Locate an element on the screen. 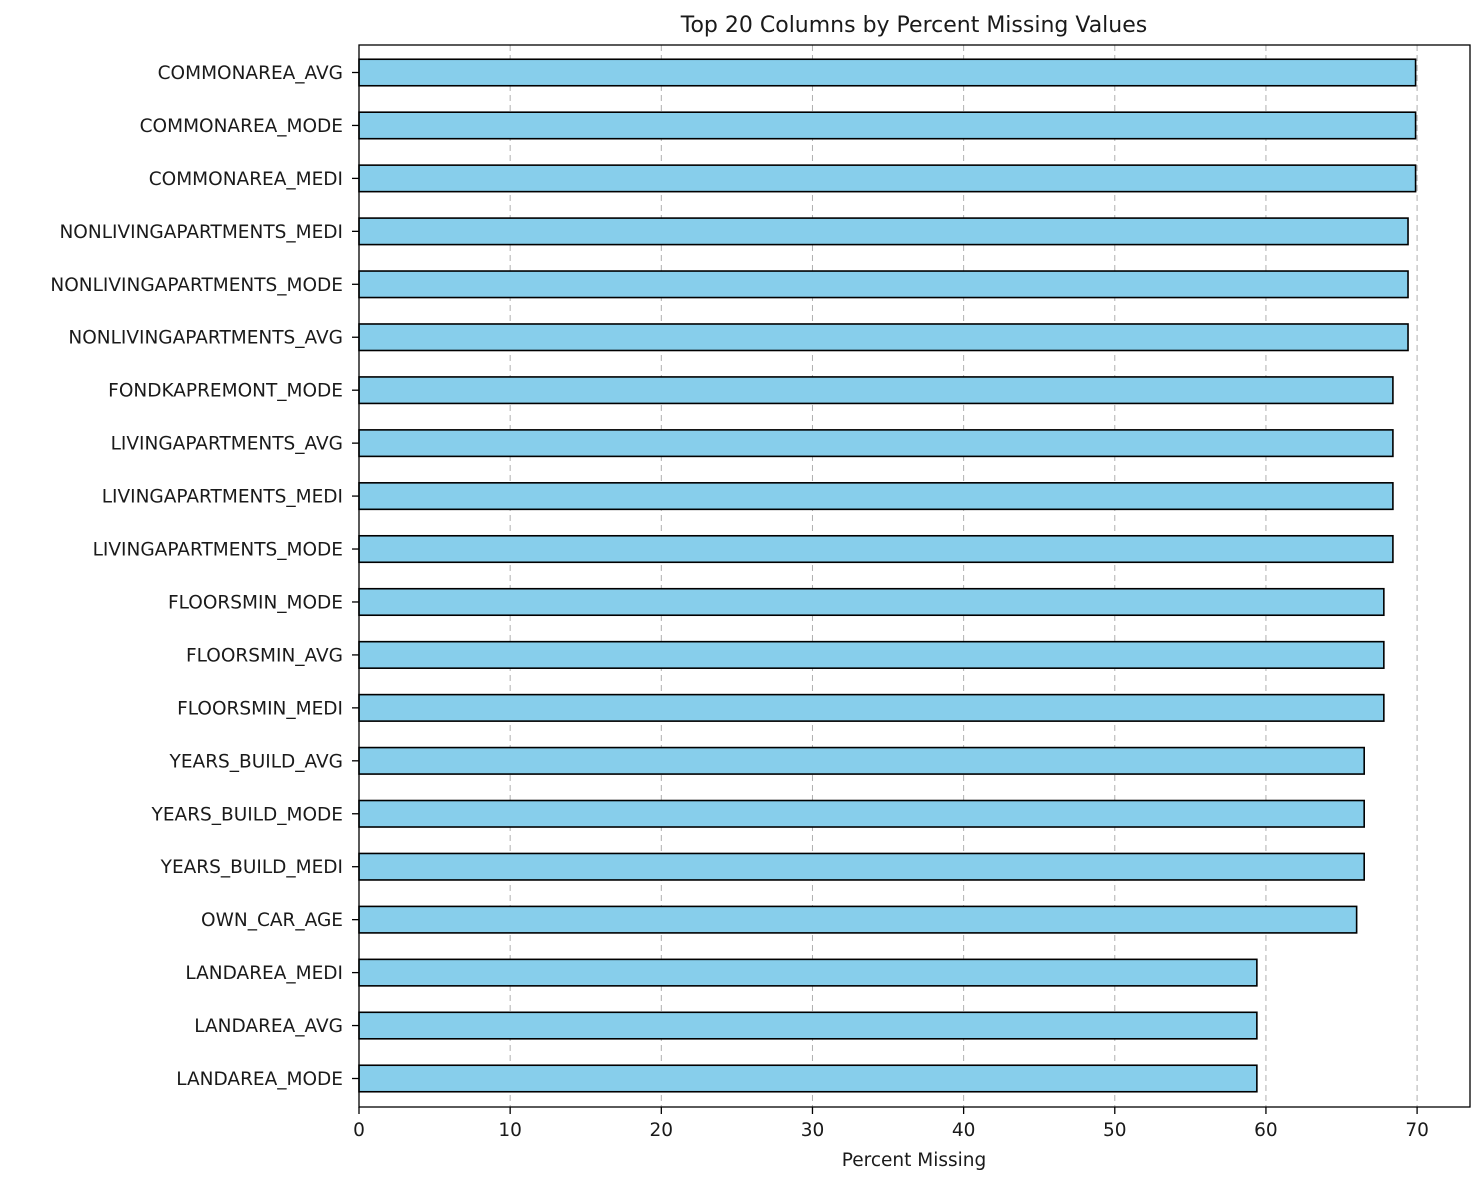 The width and height of the screenshot is (1483, 1183). y-tick-label: LIVINGAPARTMENTS_MEDI is located at coordinates (222, 497).